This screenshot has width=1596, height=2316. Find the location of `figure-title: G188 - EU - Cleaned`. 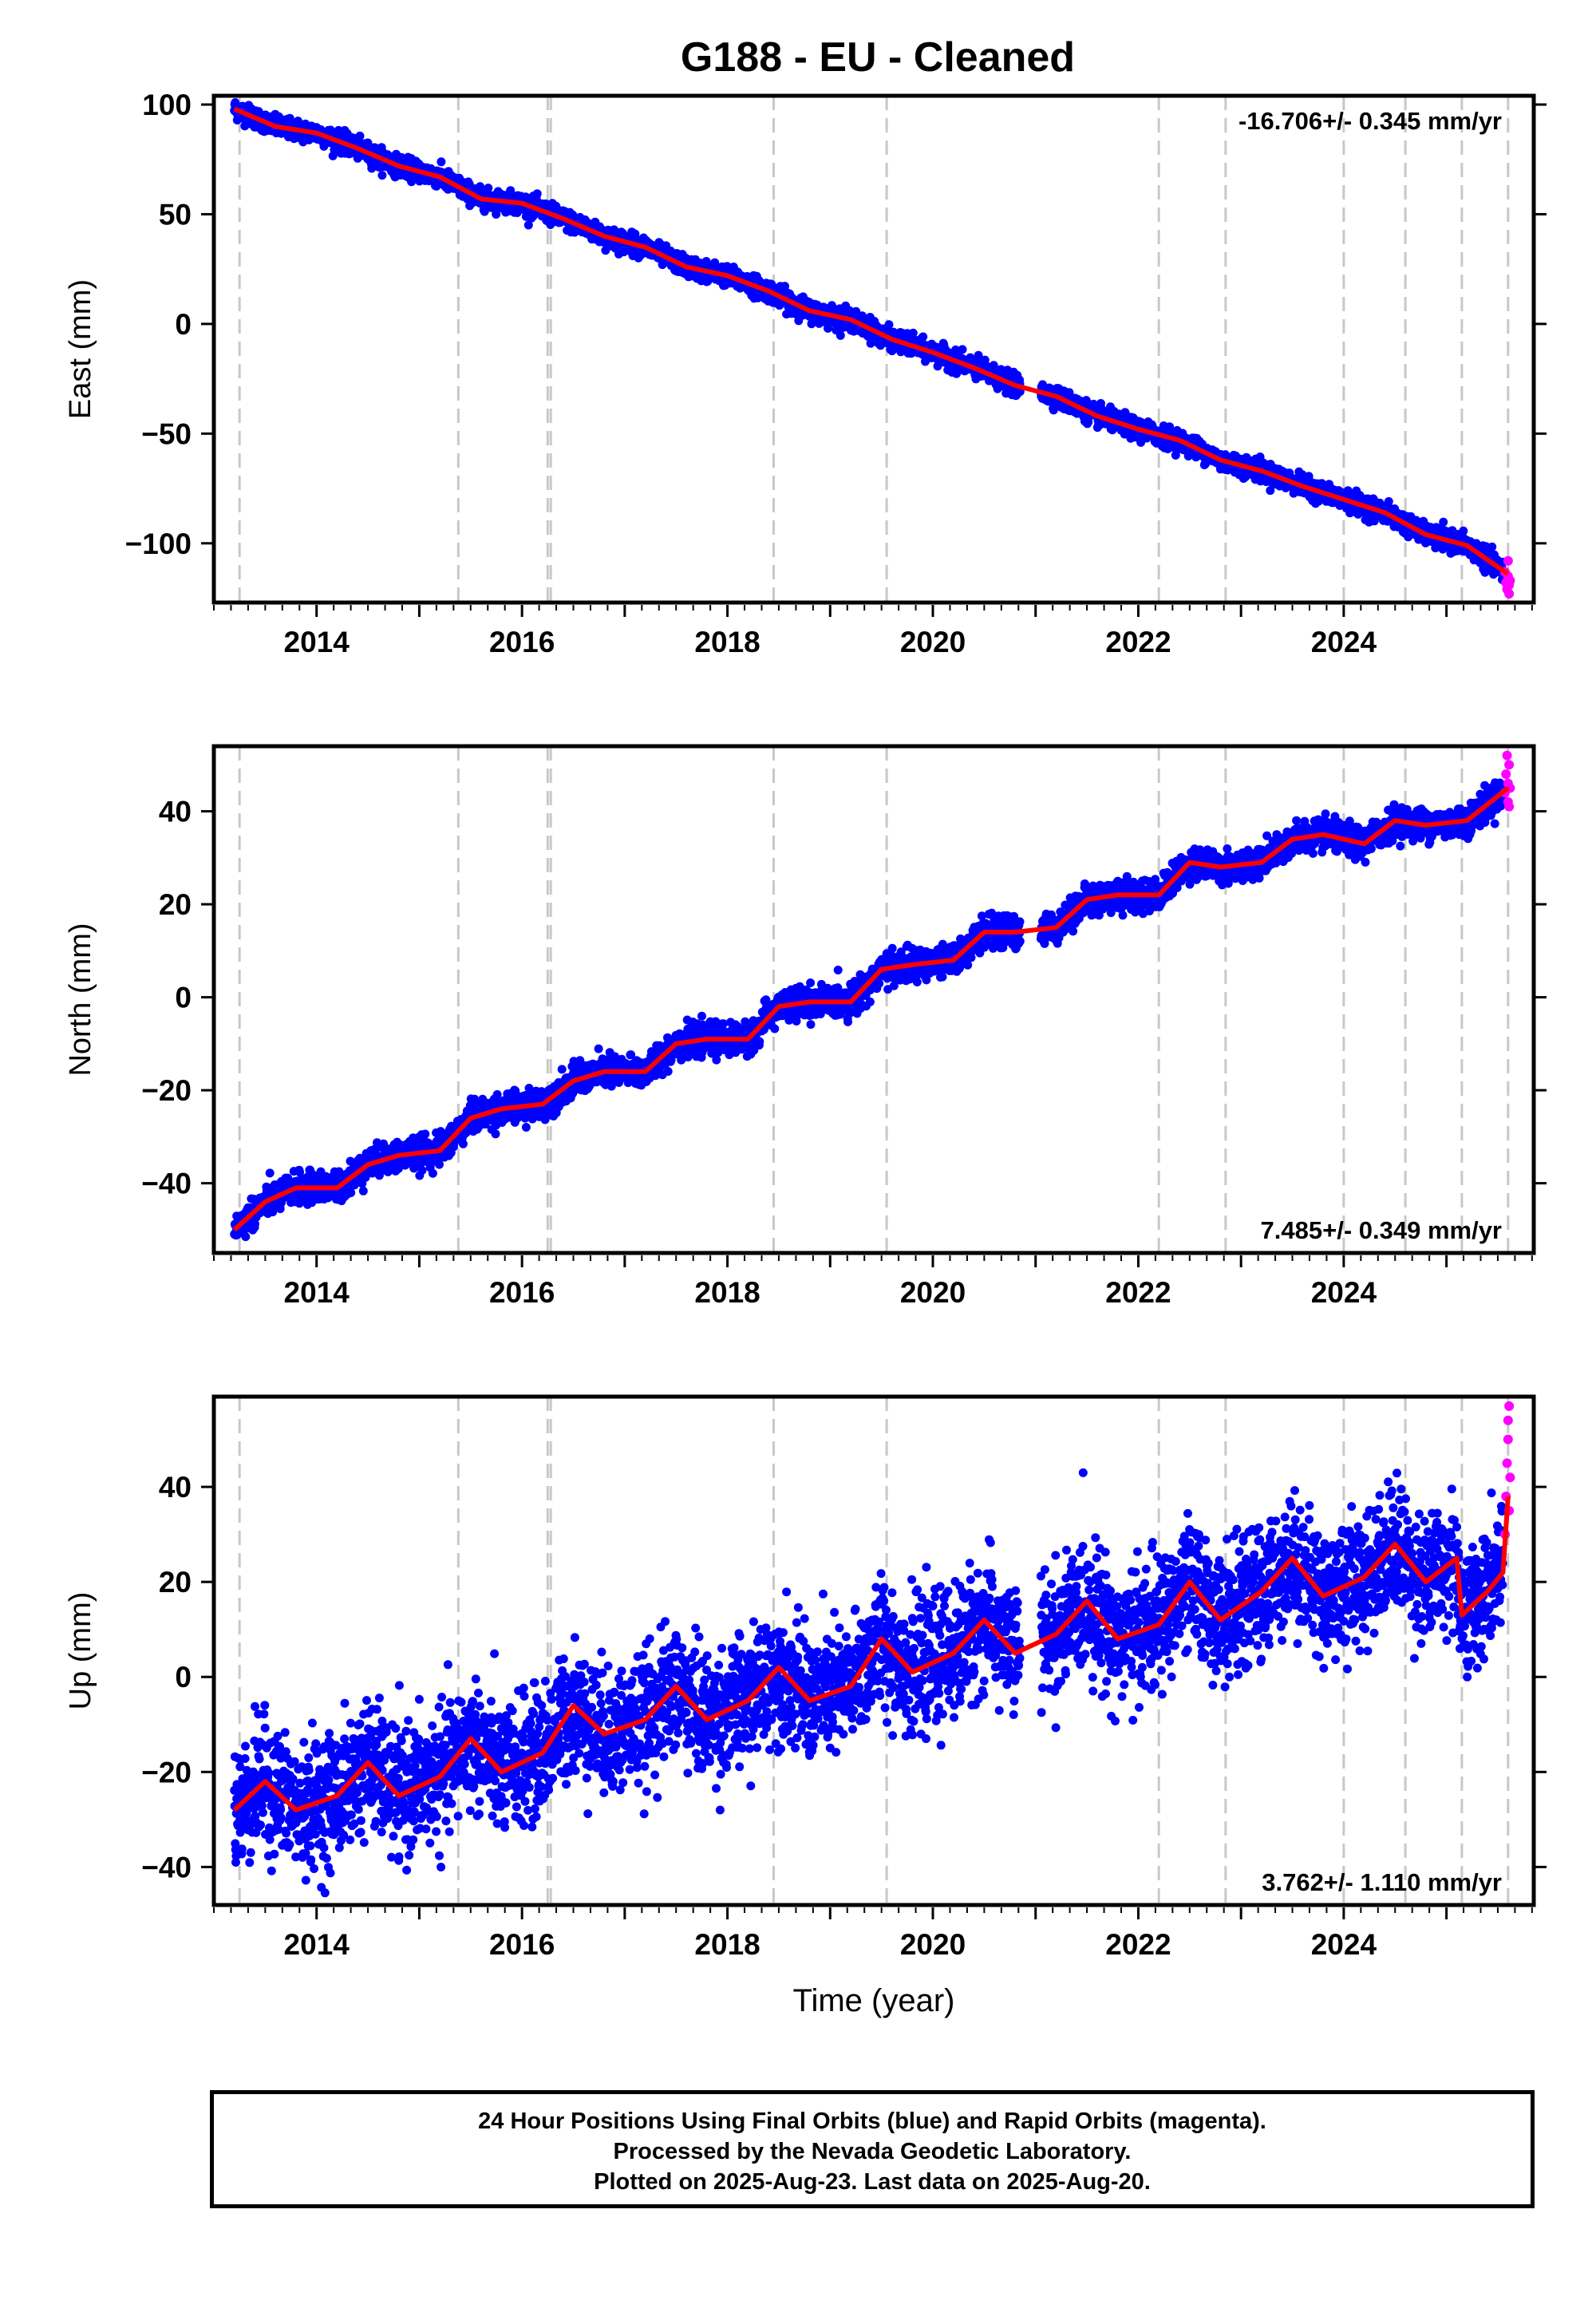

figure-title: G188 - EU - Cleaned is located at coordinates (878, 57).